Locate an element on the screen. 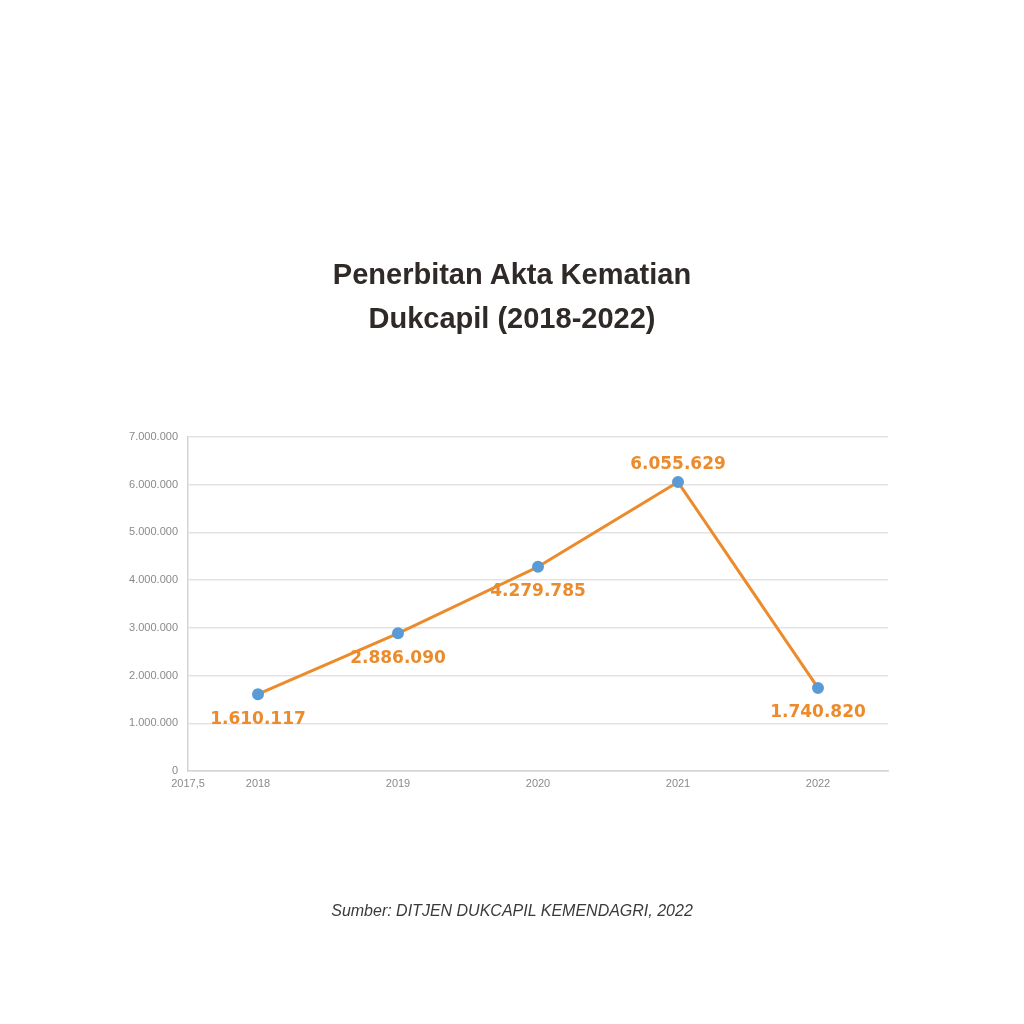 The height and width of the screenshot is (1024, 1024). y-tick-label: 0 is located at coordinates (174, 770).